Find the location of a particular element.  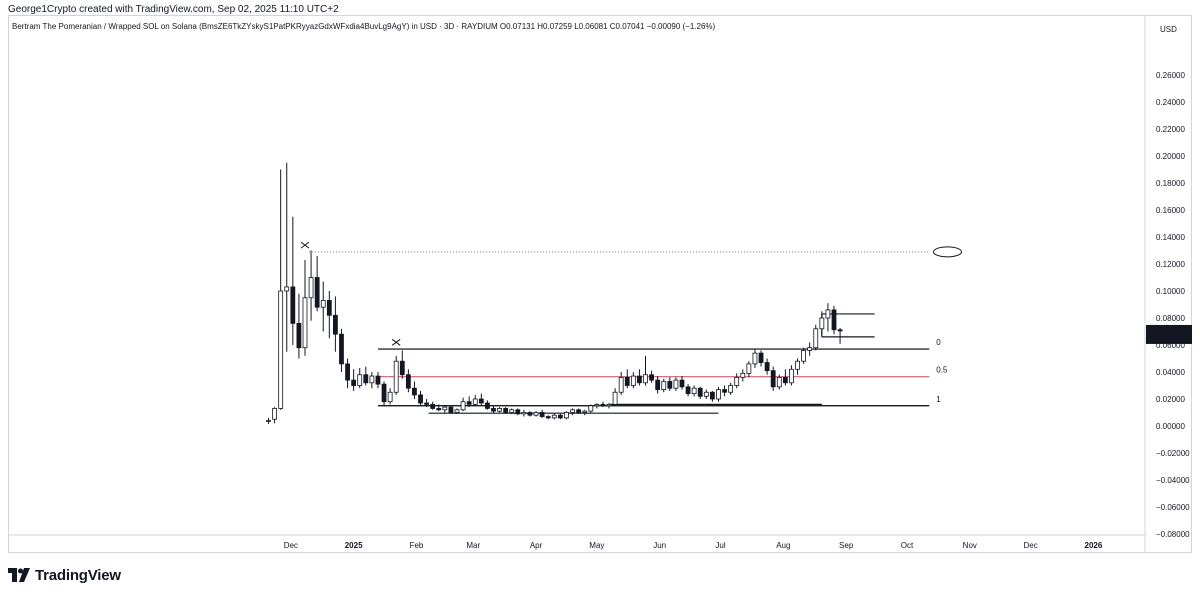

currency-label: USD is located at coordinates (1168, 29).